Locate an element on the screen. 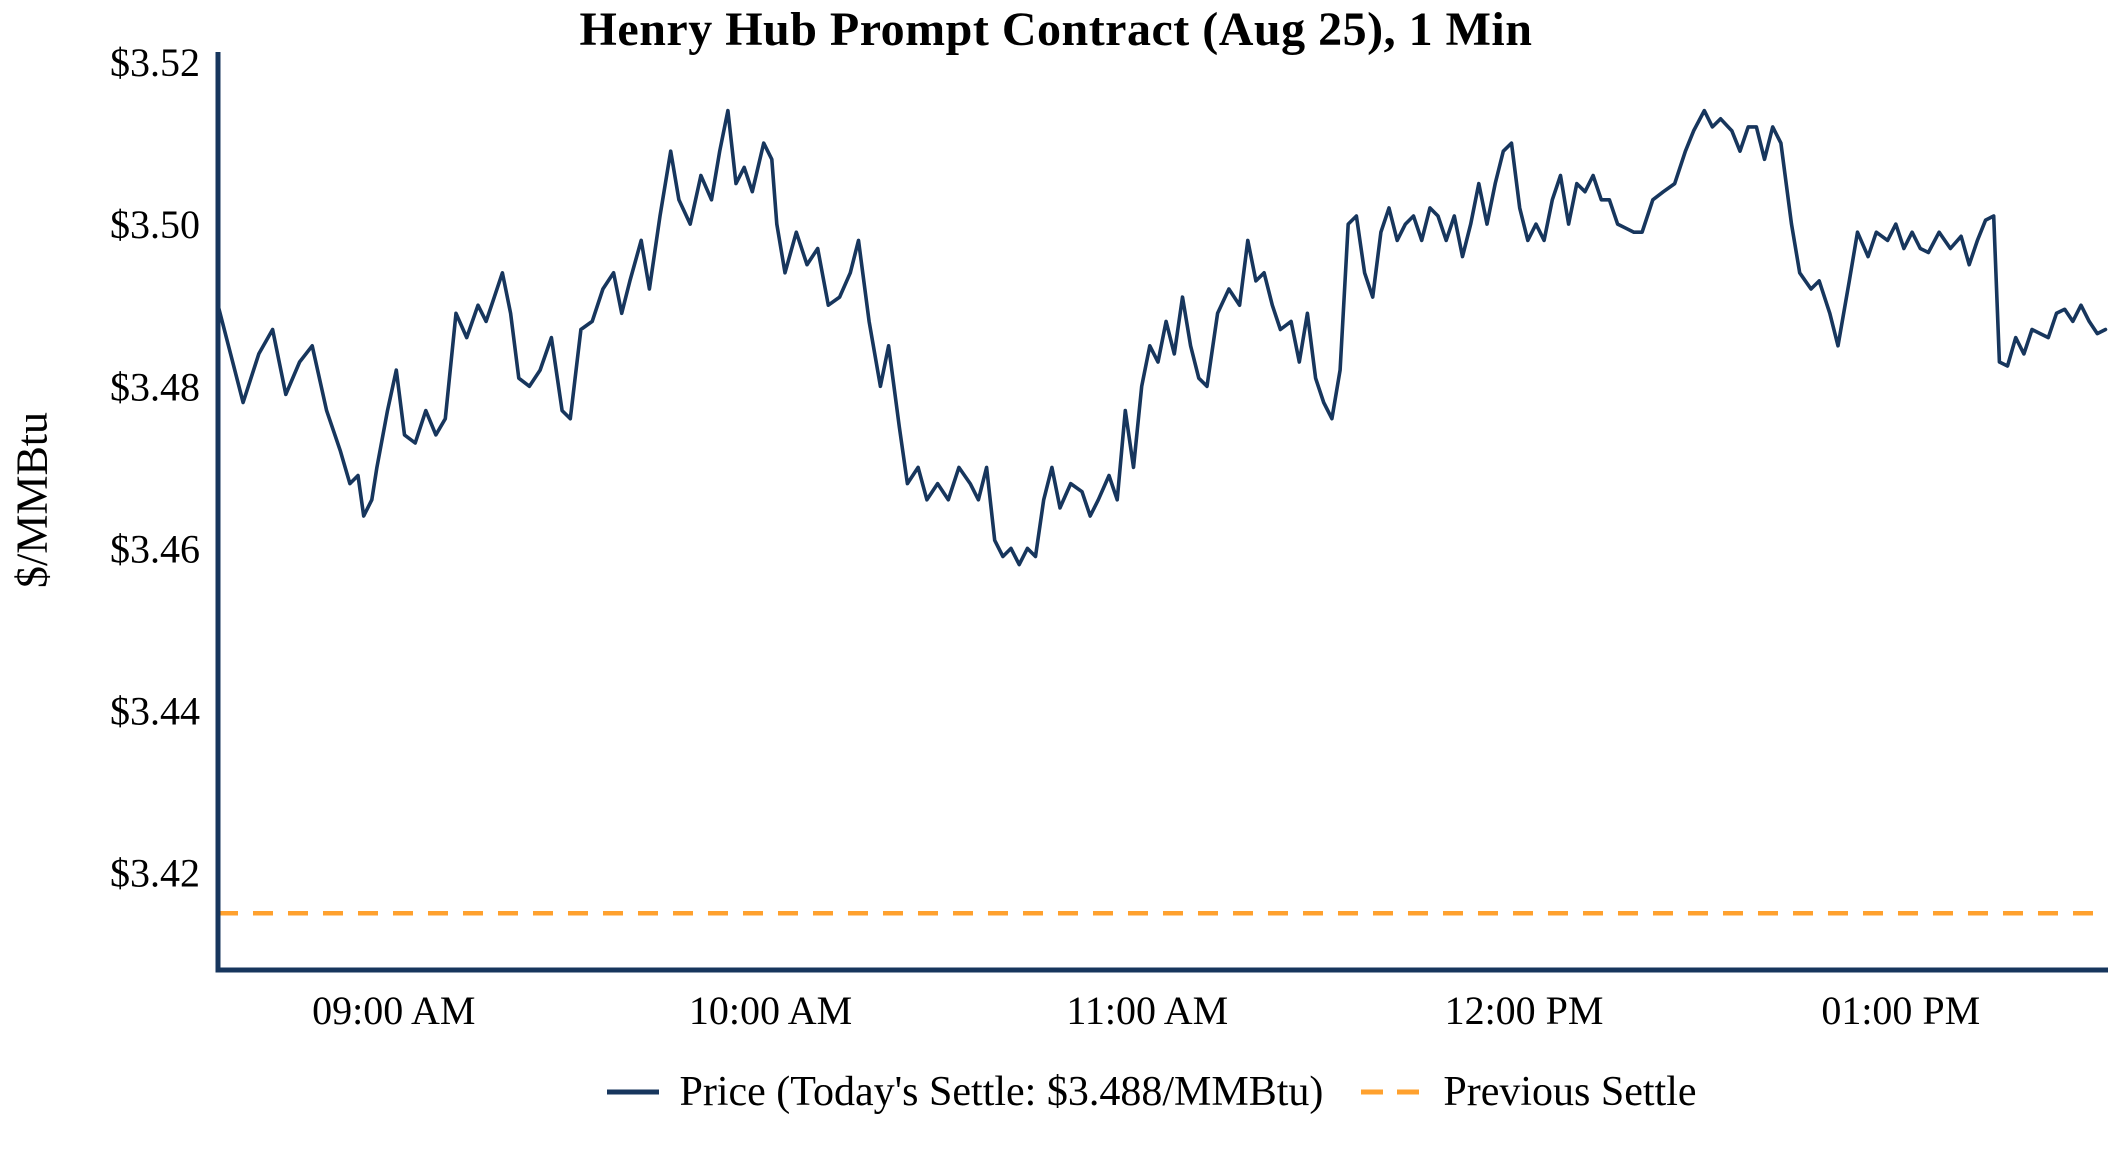  y-tick-label: $3.52 is located at coordinates (155, 62).